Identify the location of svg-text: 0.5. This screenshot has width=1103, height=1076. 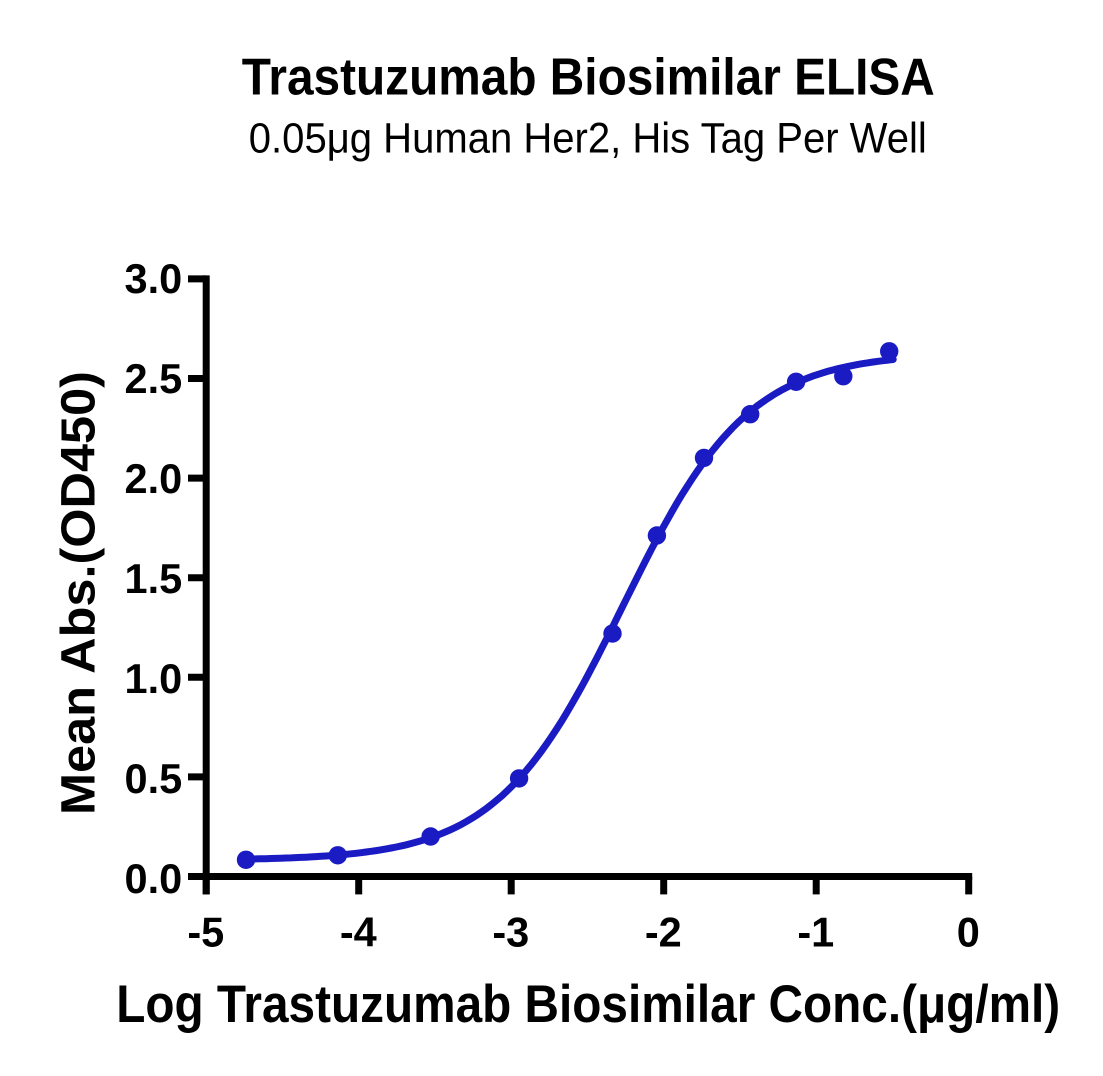
(153, 778).